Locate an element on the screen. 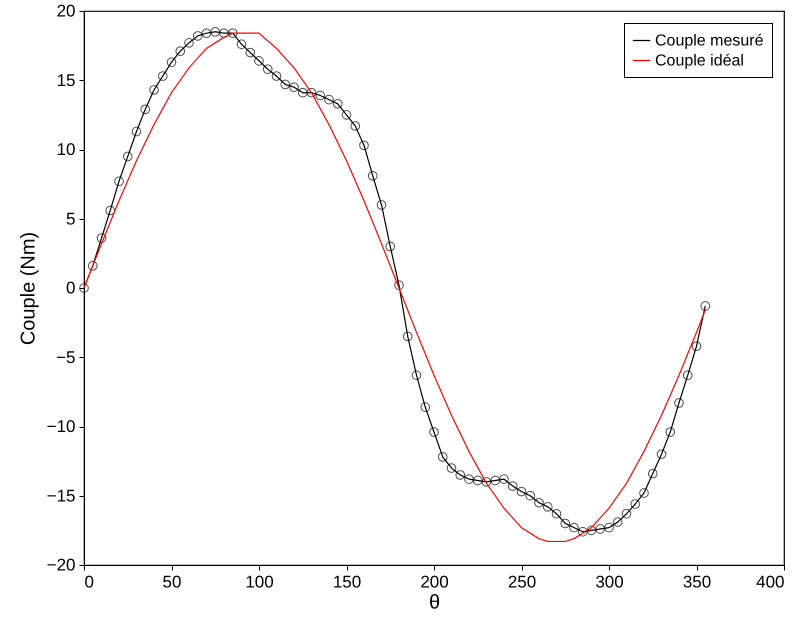  legend-label: Couple idéal is located at coordinates (699, 61).